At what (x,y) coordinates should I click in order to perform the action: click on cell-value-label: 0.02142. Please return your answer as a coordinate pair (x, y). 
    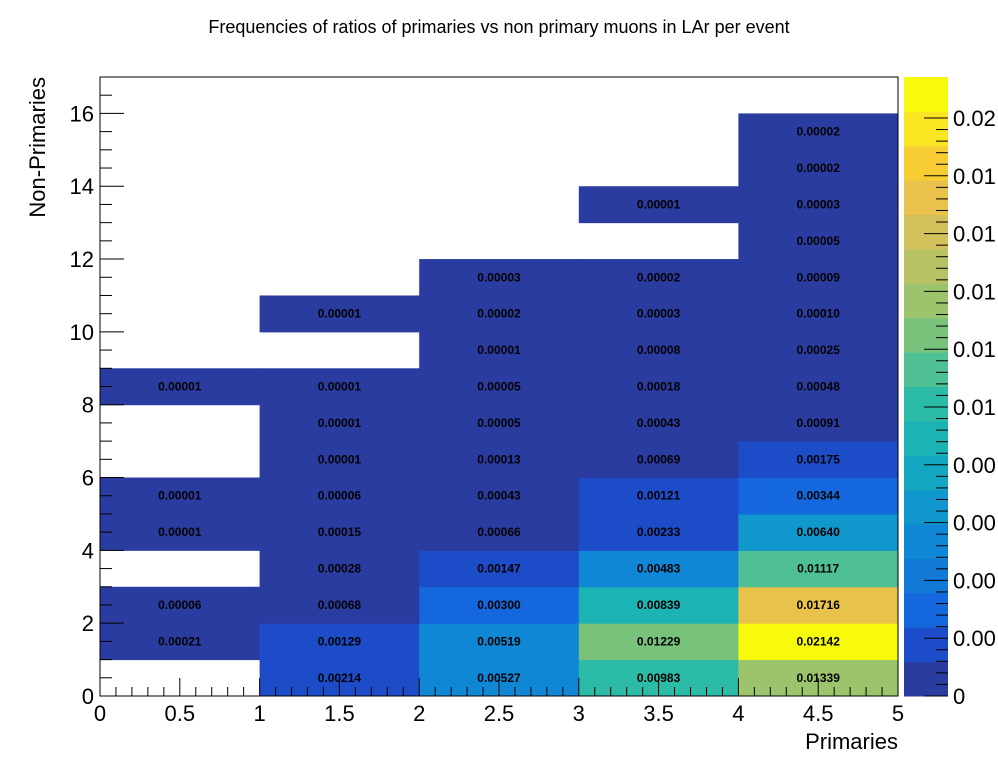
    Looking at the image, I should click on (819, 641).